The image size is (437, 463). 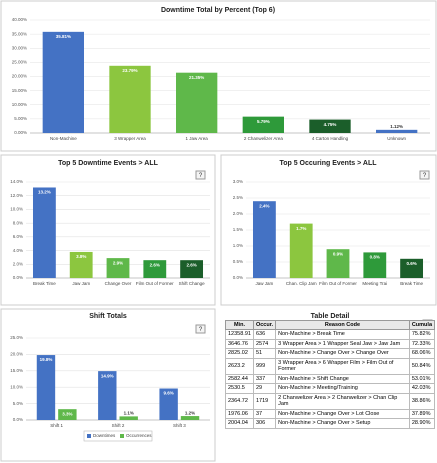 I want to click on x-tick-label: Non-Machine, so click(x=63, y=138).